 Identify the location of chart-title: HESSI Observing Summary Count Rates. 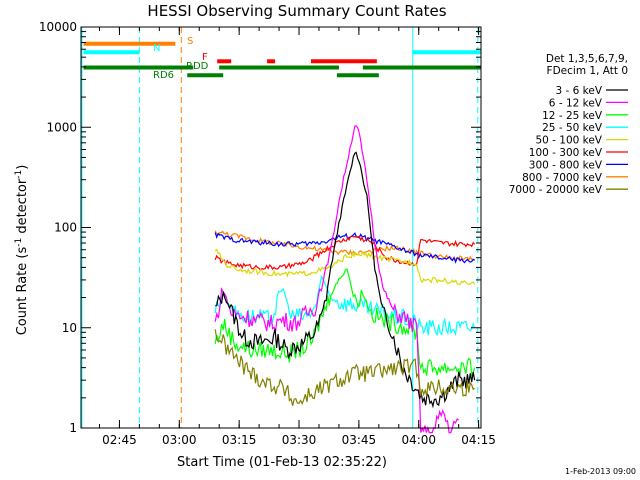
(296, 11).